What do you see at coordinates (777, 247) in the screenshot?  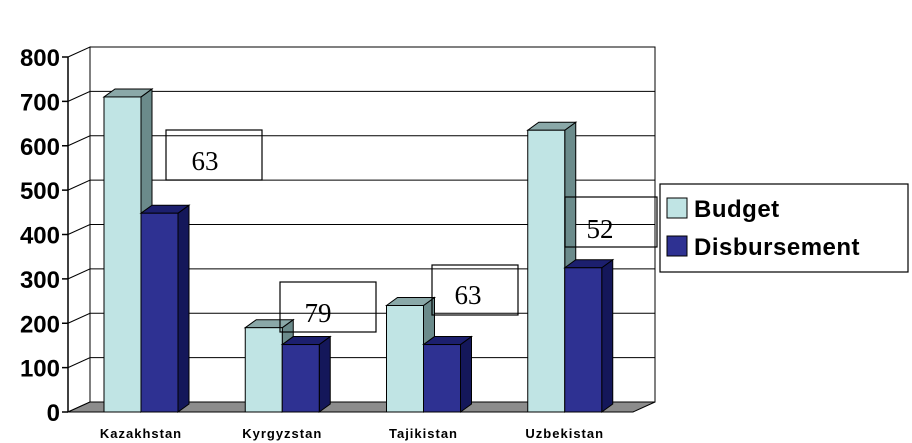 I see `legend-label-disbursement: Disbursement` at bounding box center [777, 247].